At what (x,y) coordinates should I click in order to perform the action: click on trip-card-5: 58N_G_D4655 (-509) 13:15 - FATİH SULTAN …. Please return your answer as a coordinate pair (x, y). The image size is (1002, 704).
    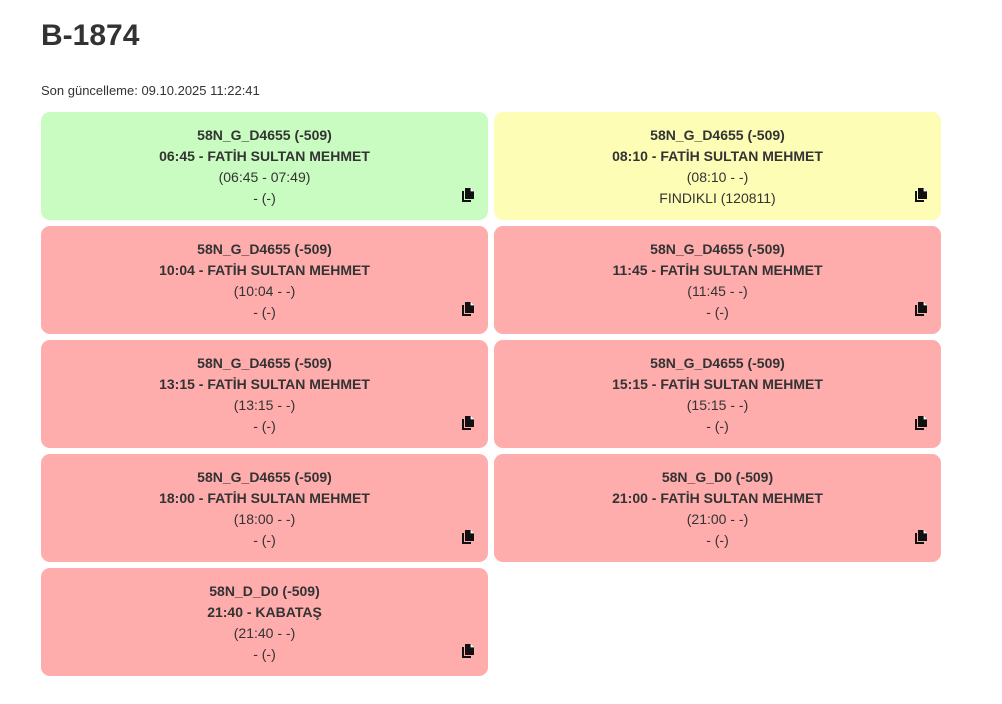
    Looking at the image, I should click on (264, 394).